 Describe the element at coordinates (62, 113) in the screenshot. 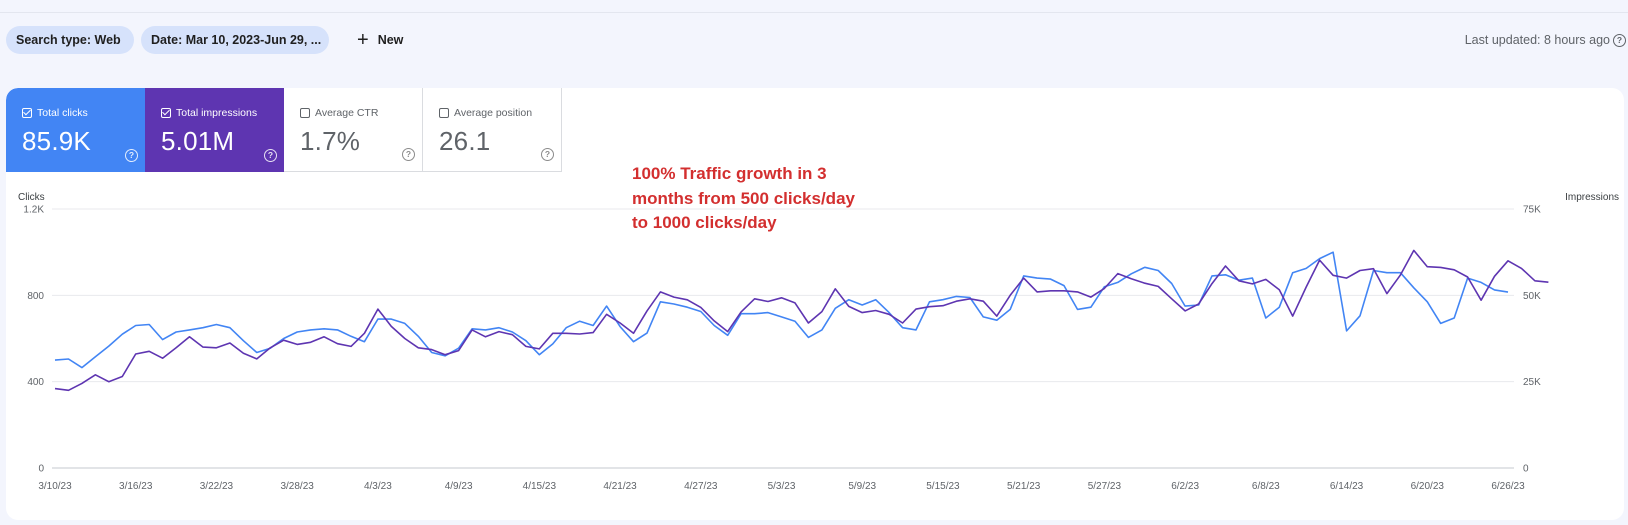

I see `metric-label: Total clicks` at that location.